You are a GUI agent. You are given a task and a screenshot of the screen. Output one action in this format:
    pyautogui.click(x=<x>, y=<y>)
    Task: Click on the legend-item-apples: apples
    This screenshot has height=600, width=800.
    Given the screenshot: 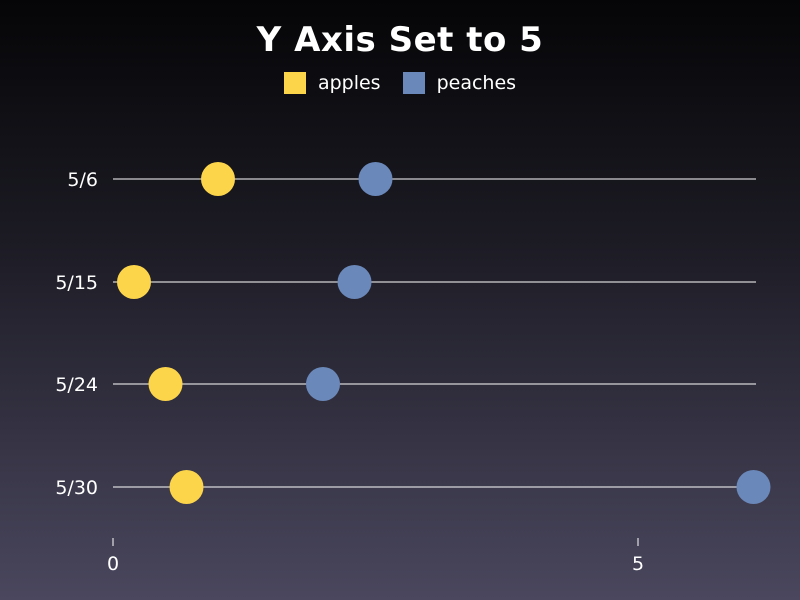 What is the action you would take?
    pyautogui.click(x=332, y=83)
    